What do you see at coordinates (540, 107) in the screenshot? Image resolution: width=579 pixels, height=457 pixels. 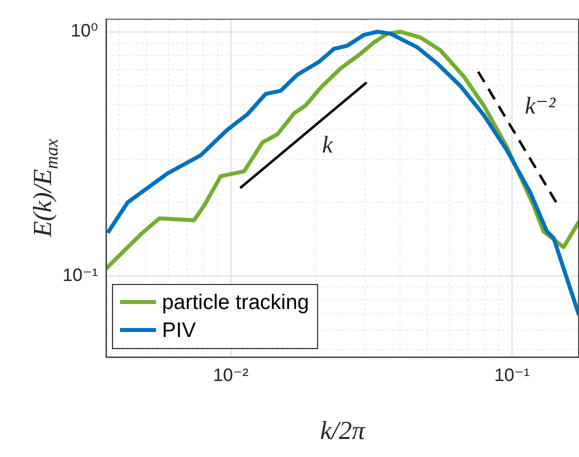 I see `annotation: k⁻²` at bounding box center [540, 107].